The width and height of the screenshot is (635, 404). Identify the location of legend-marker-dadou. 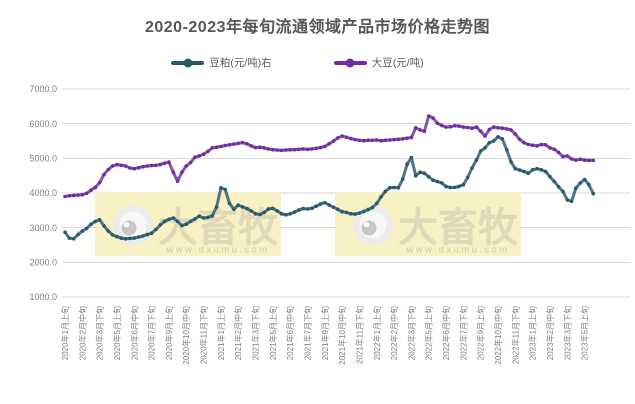
(350, 62).